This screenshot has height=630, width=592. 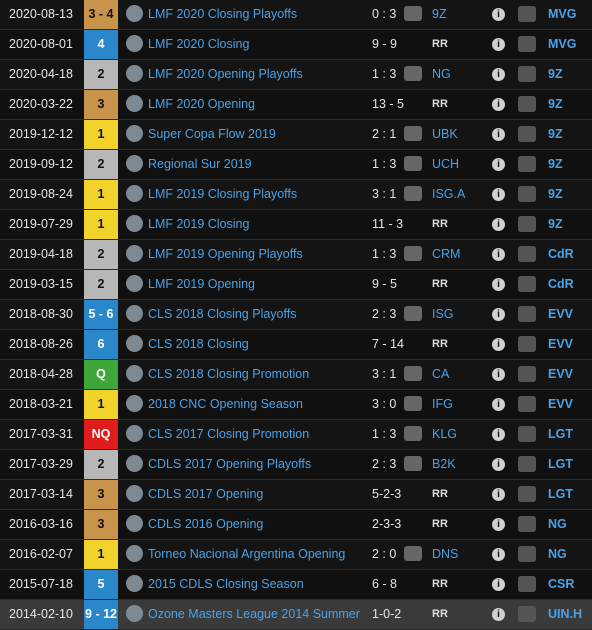 I want to click on crm-logo-icon, so click(x=413, y=254).